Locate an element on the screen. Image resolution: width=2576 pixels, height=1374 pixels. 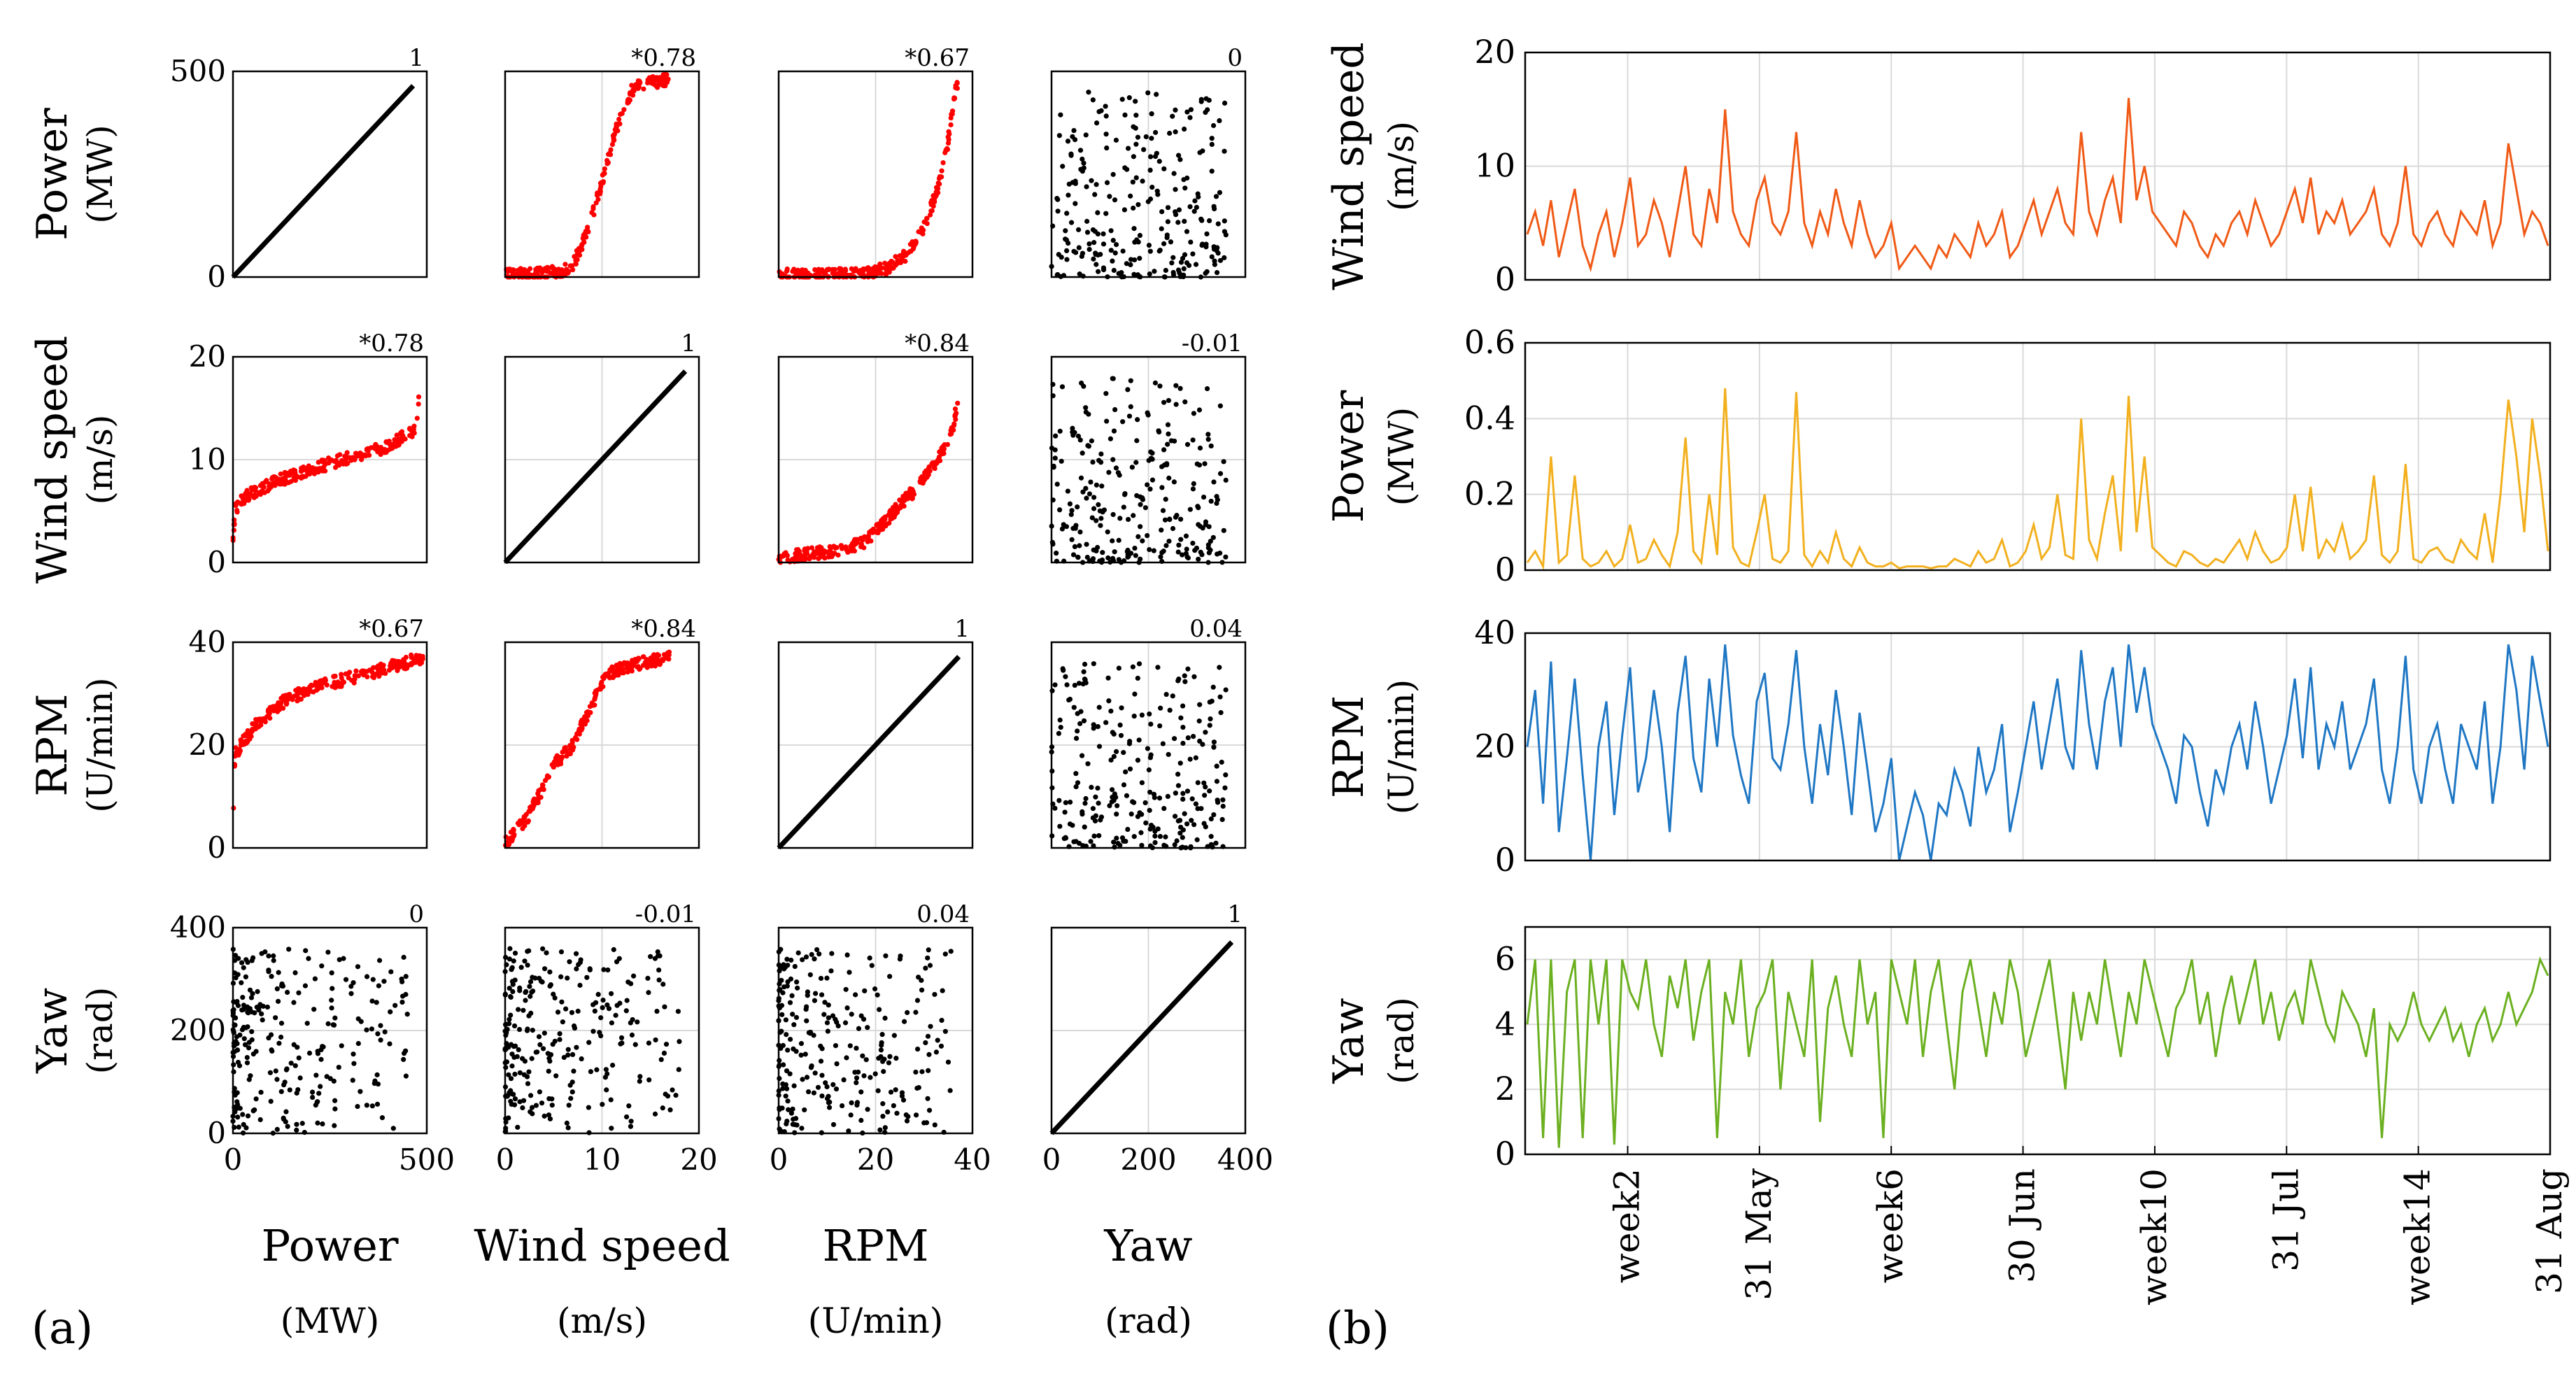
x-tick-label: 31 Aug is located at coordinates (2549, 1231).